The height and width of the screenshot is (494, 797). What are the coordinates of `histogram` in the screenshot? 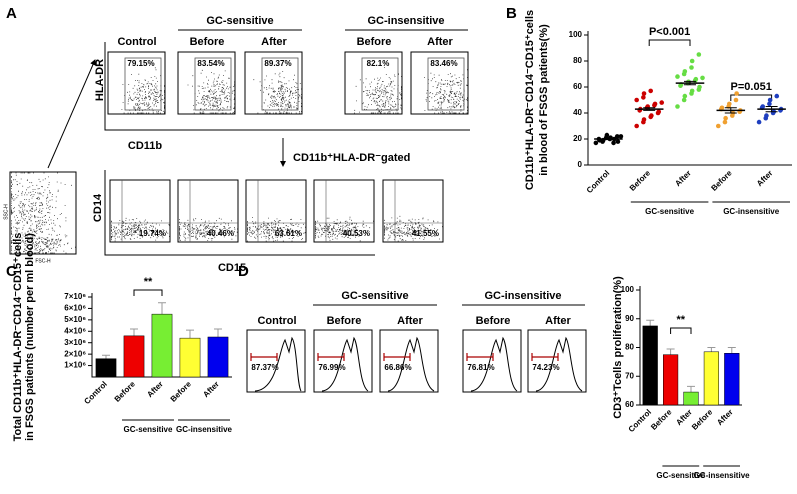 It's located at (278, 364).